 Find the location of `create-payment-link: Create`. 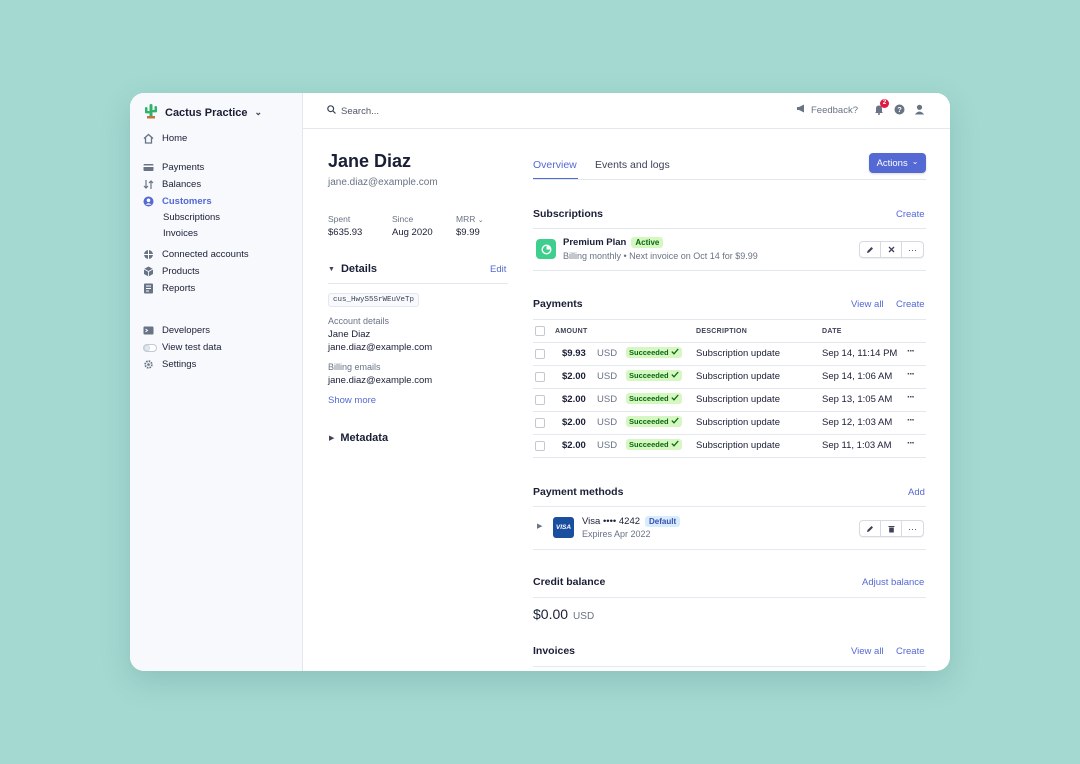

create-payment-link: Create is located at coordinates (910, 304).